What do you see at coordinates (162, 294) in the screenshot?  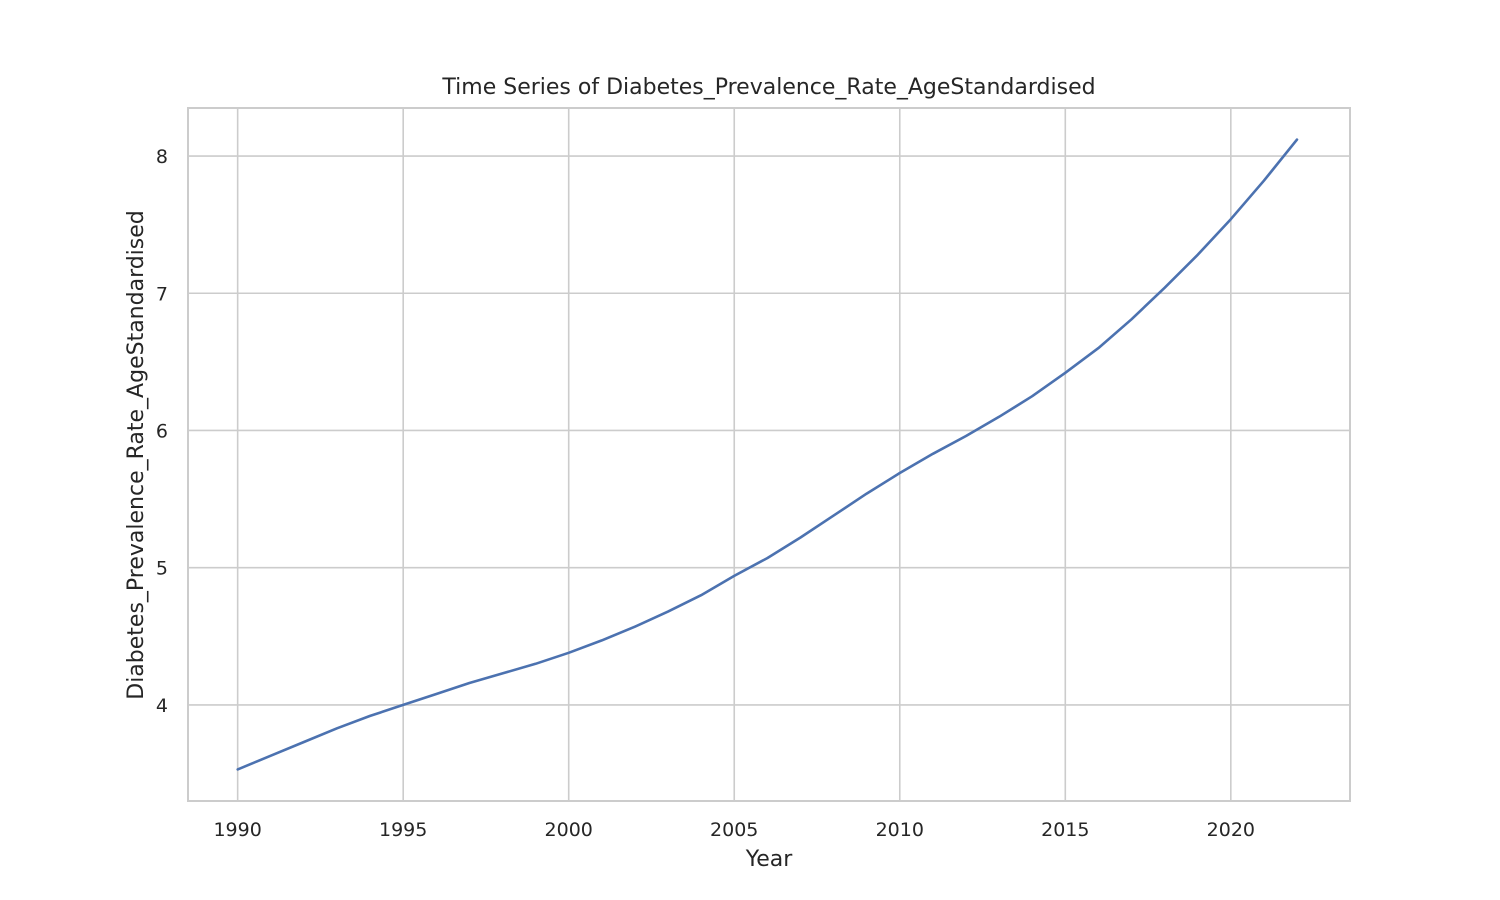 I see `y-tick-label: 7` at bounding box center [162, 294].